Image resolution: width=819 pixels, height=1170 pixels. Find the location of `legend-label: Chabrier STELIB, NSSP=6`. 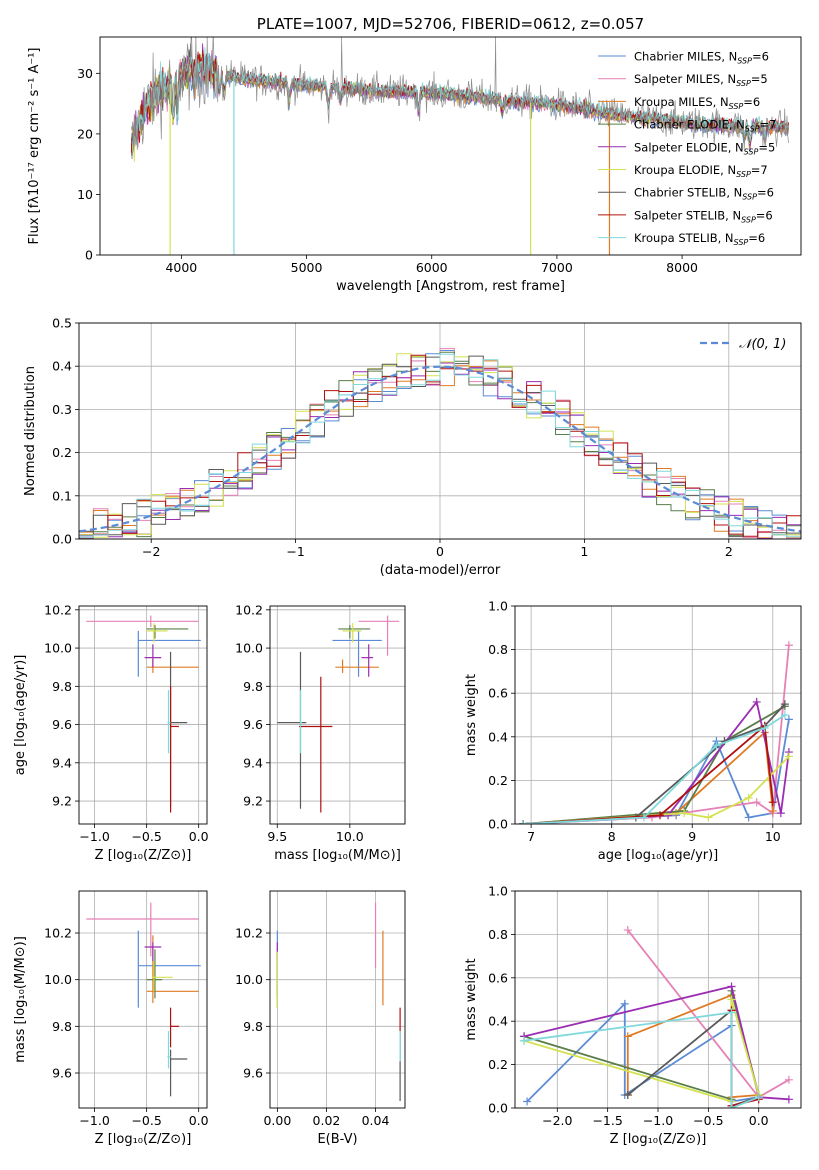

legend-label: Chabrier STELIB, NSSP=6 is located at coordinates (704, 194).